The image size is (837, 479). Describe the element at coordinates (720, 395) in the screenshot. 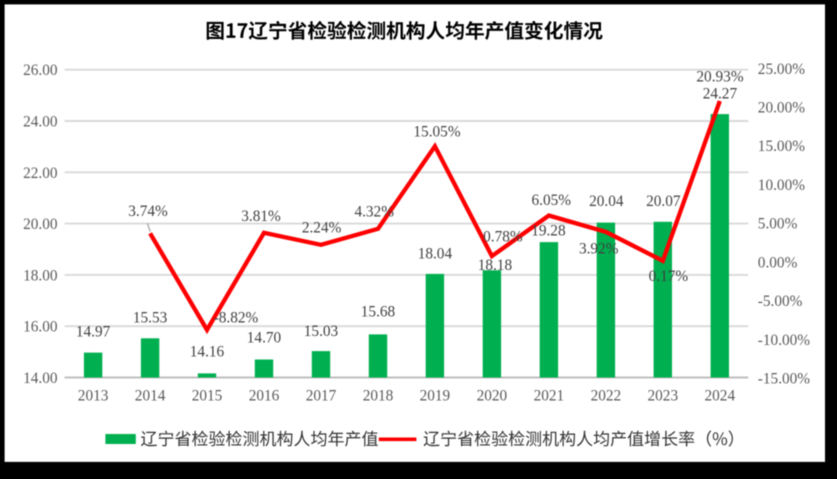

I see `svg-text: 2024` at that location.